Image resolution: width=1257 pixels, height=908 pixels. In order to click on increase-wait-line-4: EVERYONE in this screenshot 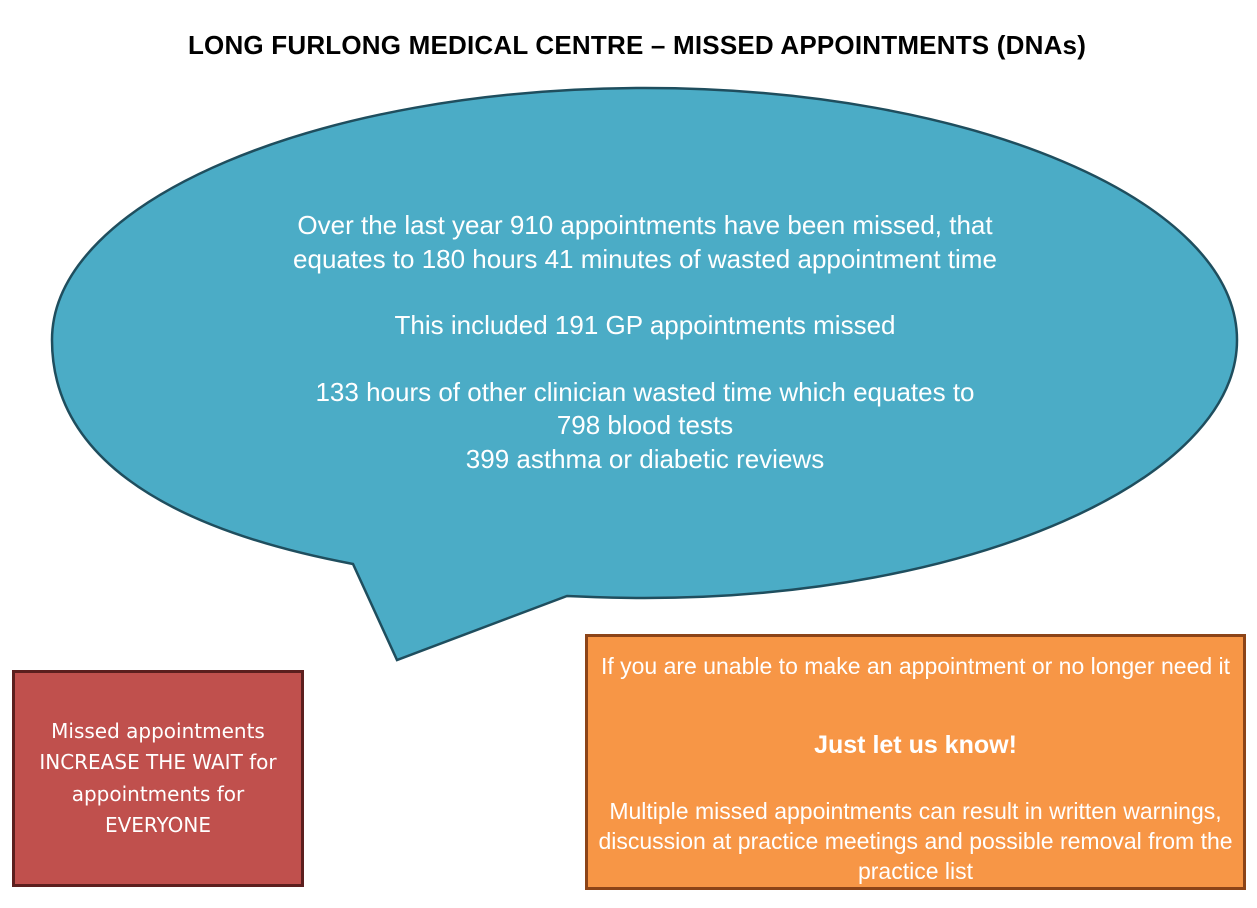, I will do `click(158, 825)`.